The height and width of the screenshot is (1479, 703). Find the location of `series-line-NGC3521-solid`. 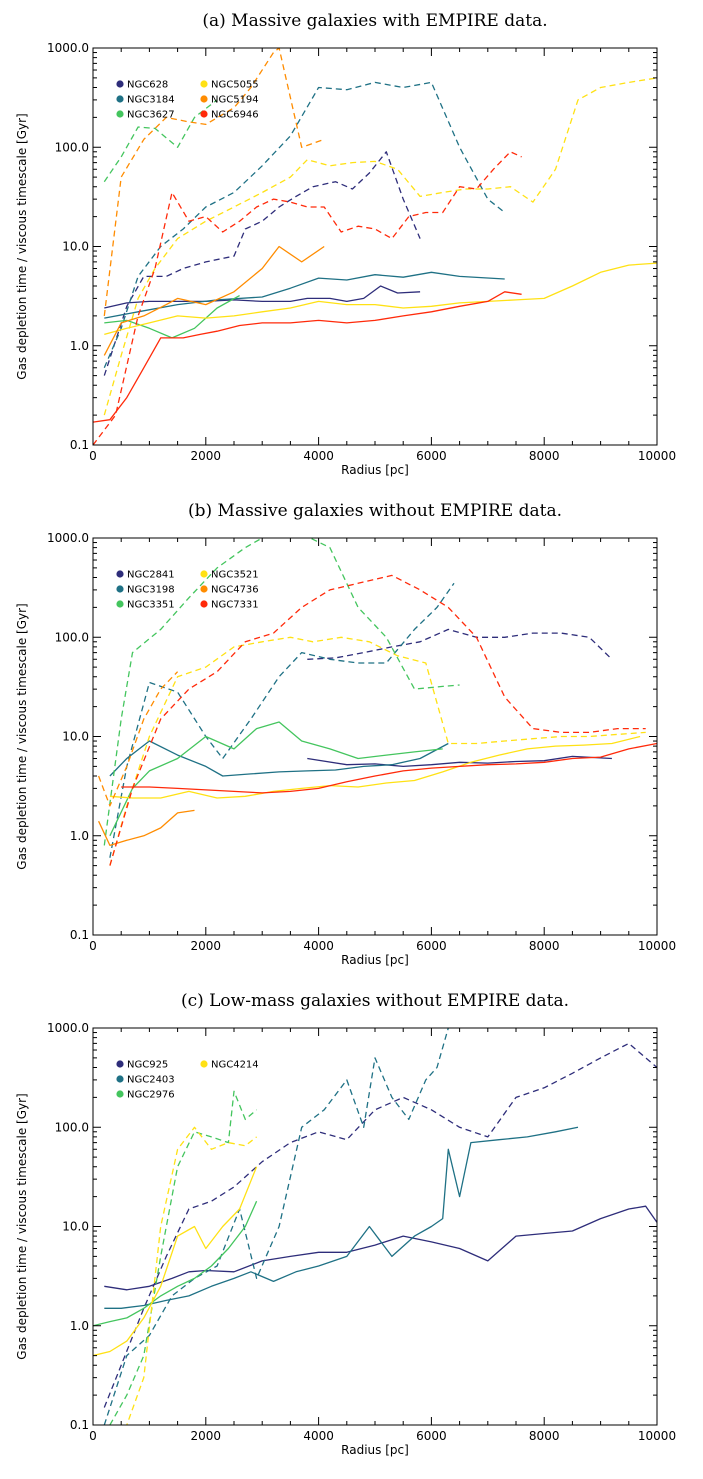

series-line-NGC3521-solid is located at coordinates (375, 767).